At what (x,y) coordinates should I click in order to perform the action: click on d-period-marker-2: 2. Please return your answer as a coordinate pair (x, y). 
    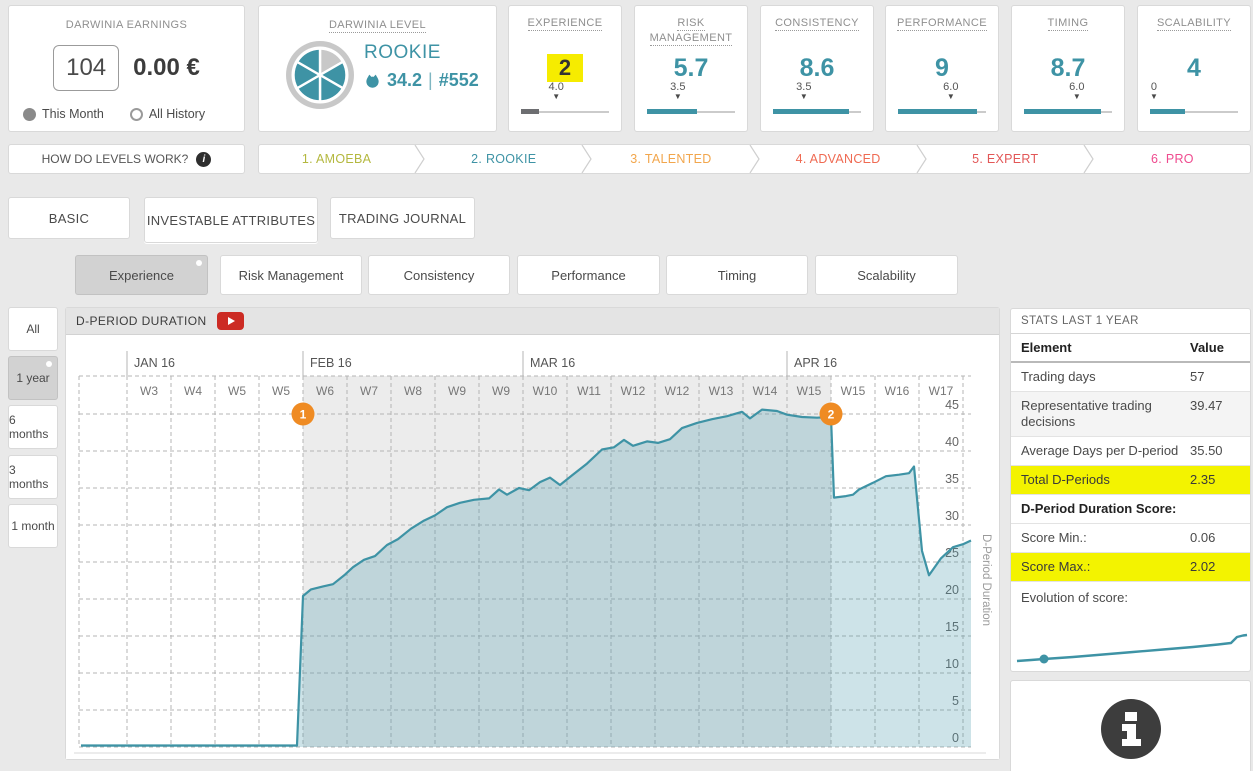
    Looking at the image, I should click on (831, 414).